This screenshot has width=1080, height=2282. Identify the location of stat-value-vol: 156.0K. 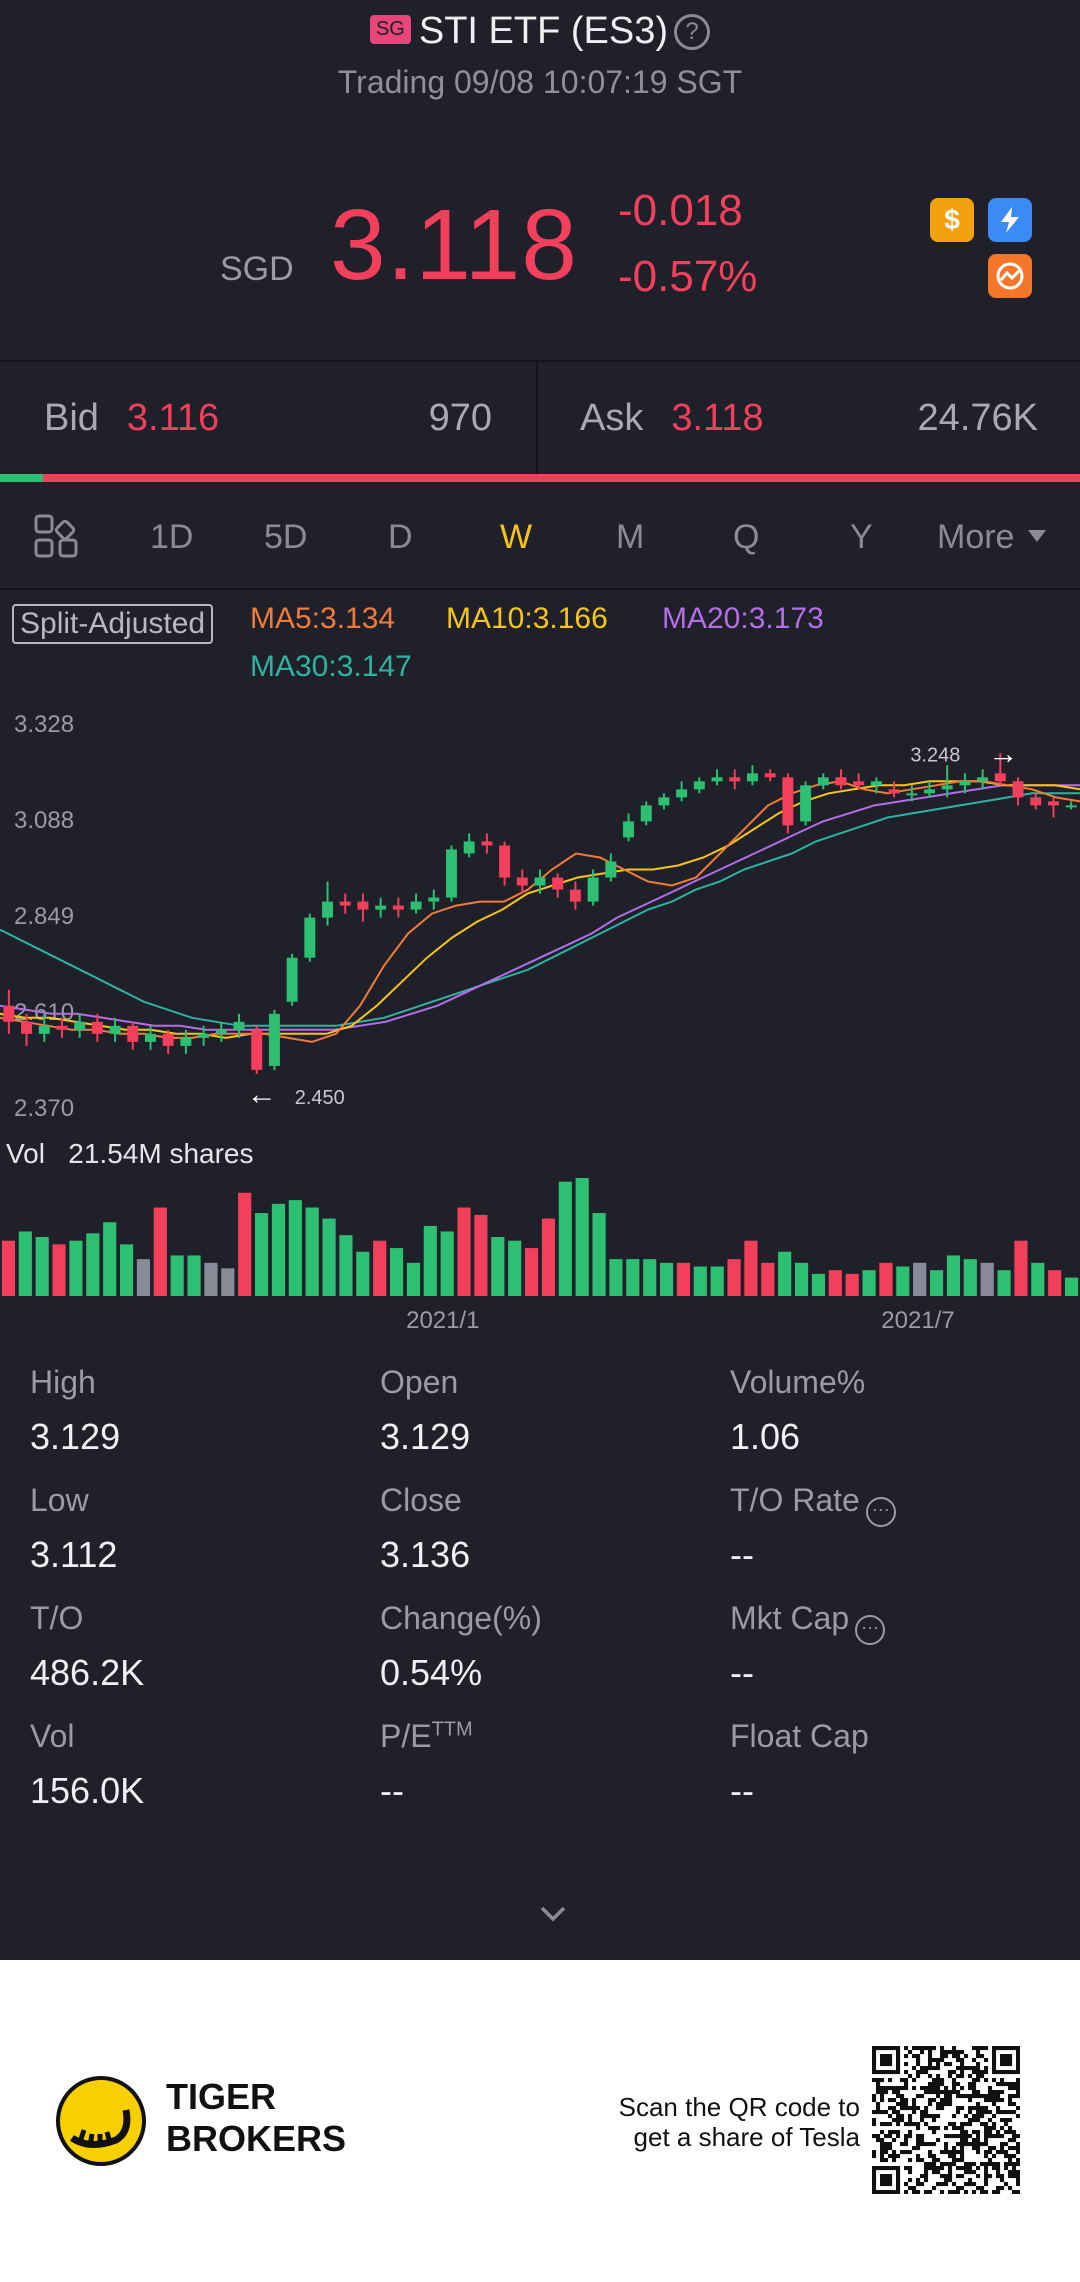
(87, 1790).